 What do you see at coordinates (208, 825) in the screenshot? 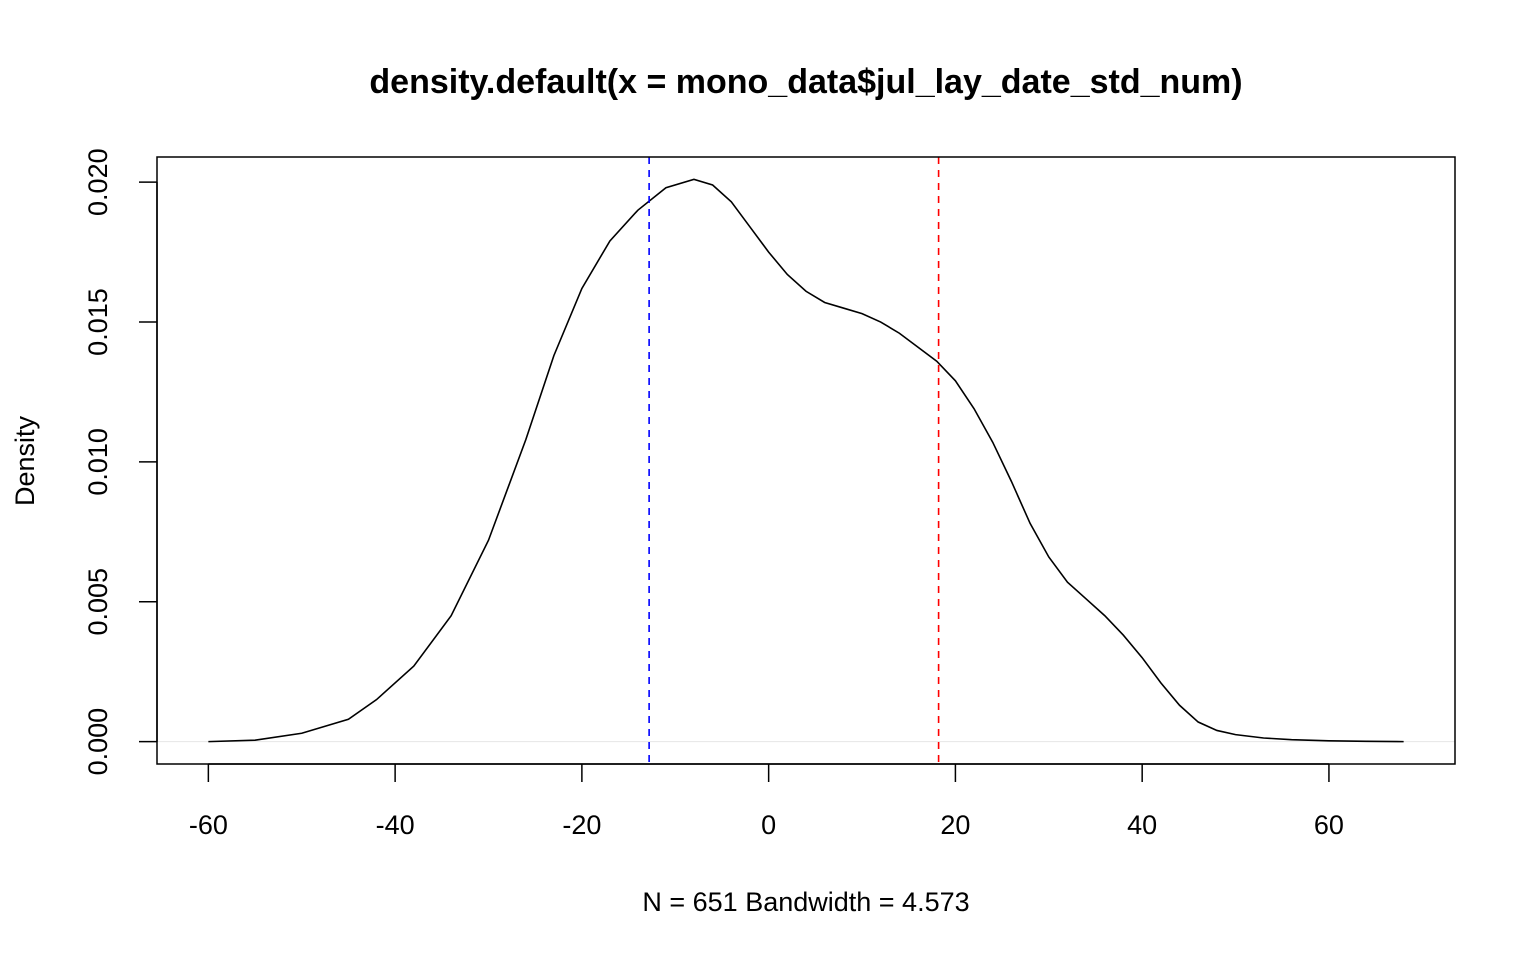
I see `x-tick-label: -60` at bounding box center [208, 825].